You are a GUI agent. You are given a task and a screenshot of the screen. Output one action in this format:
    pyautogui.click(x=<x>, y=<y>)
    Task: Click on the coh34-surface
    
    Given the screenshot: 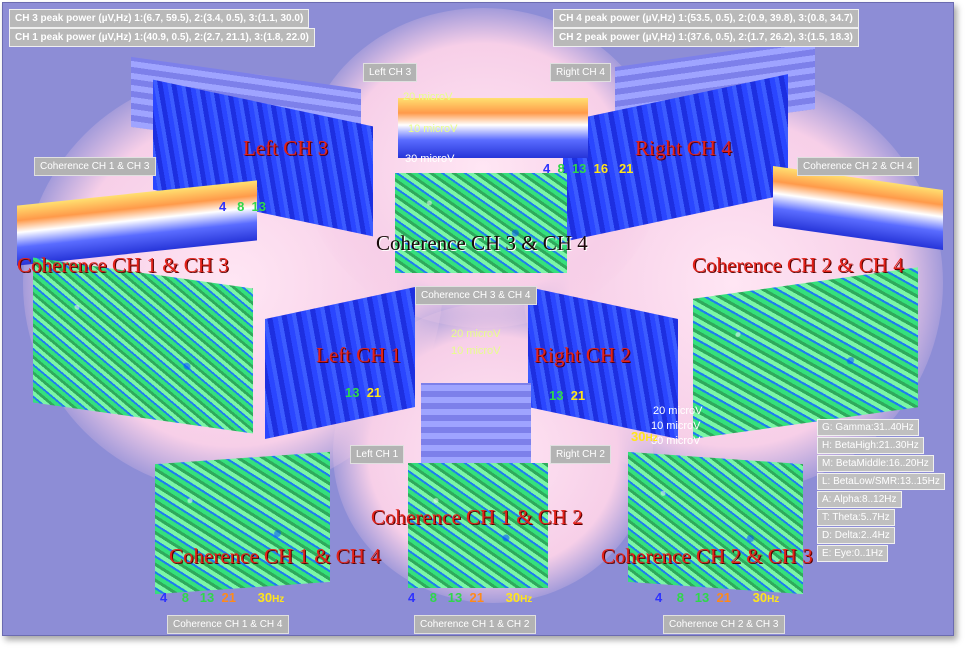 What is the action you would take?
    pyautogui.click(x=481, y=223)
    